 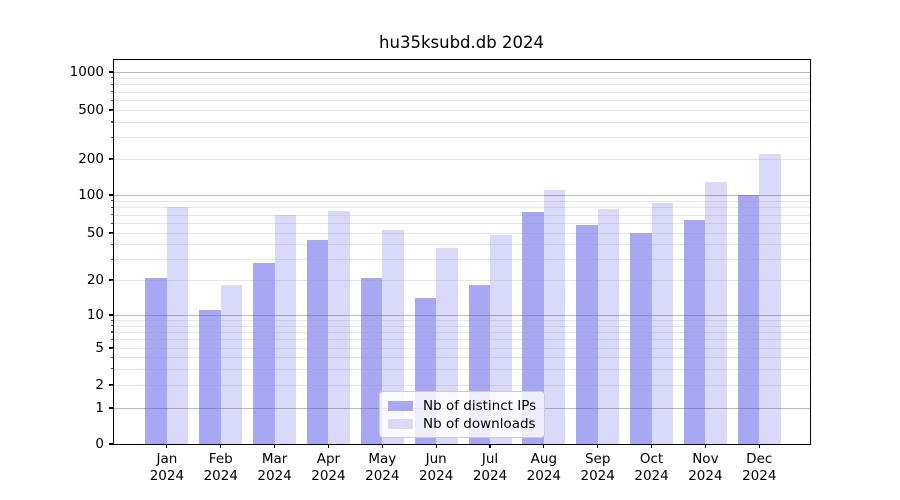 I want to click on x-tick-label: Jan 2024, so click(x=167, y=468).